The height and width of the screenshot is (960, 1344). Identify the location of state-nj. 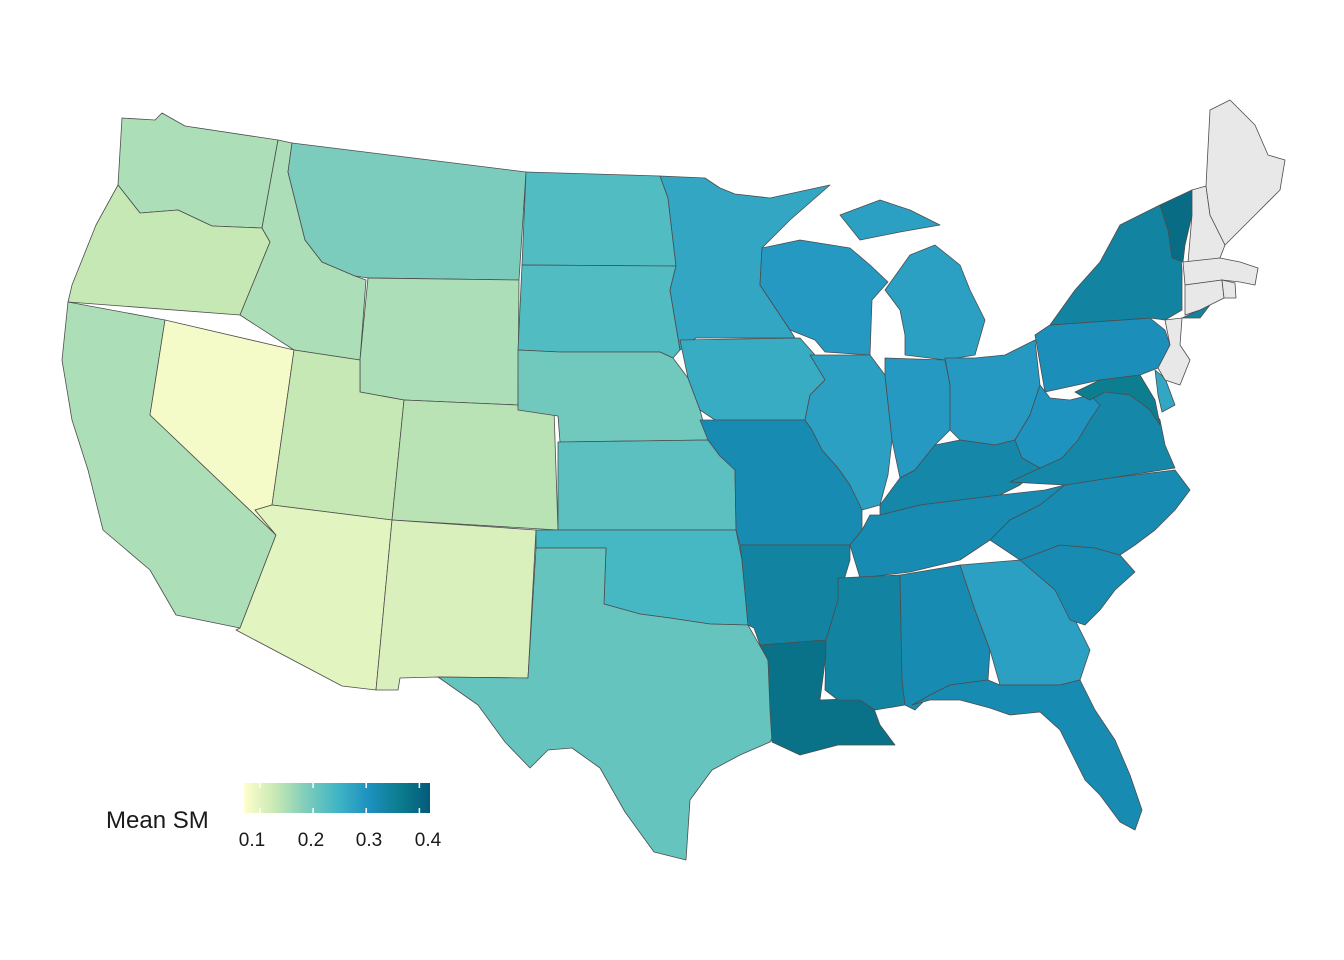
(1174, 351).